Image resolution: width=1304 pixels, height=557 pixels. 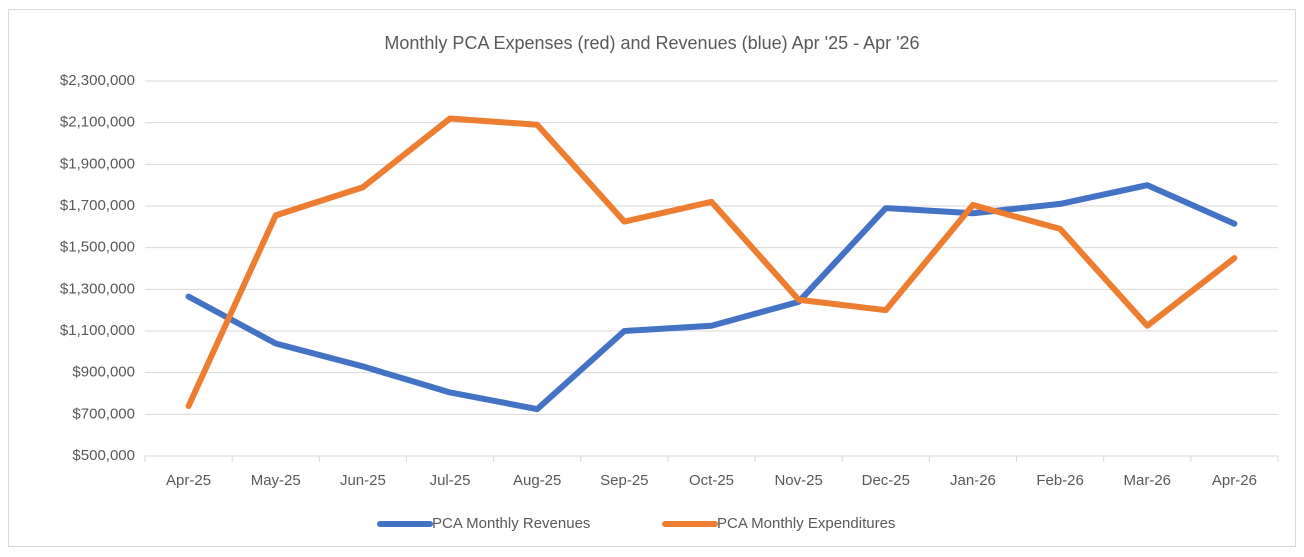 What do you see at coordinates (97, 122) in the screenshot?
I see `y-tick-label: $2,100,000` at bounding box center [97, 122].